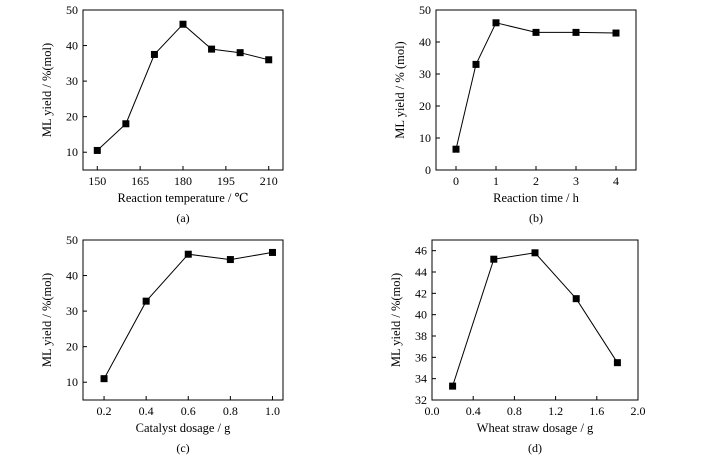 The image size is (727, 465). Describe the element at coordinates (596, 411) in the screenshot. I see `x-tick-label: 1.6` at that location.